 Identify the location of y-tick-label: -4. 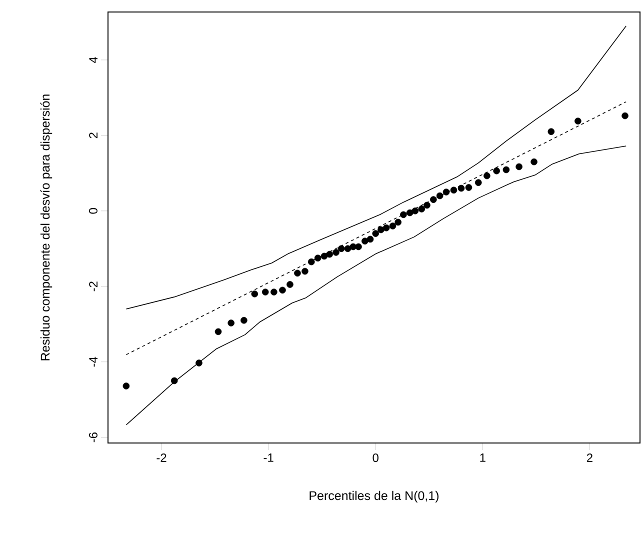
(93, 361).